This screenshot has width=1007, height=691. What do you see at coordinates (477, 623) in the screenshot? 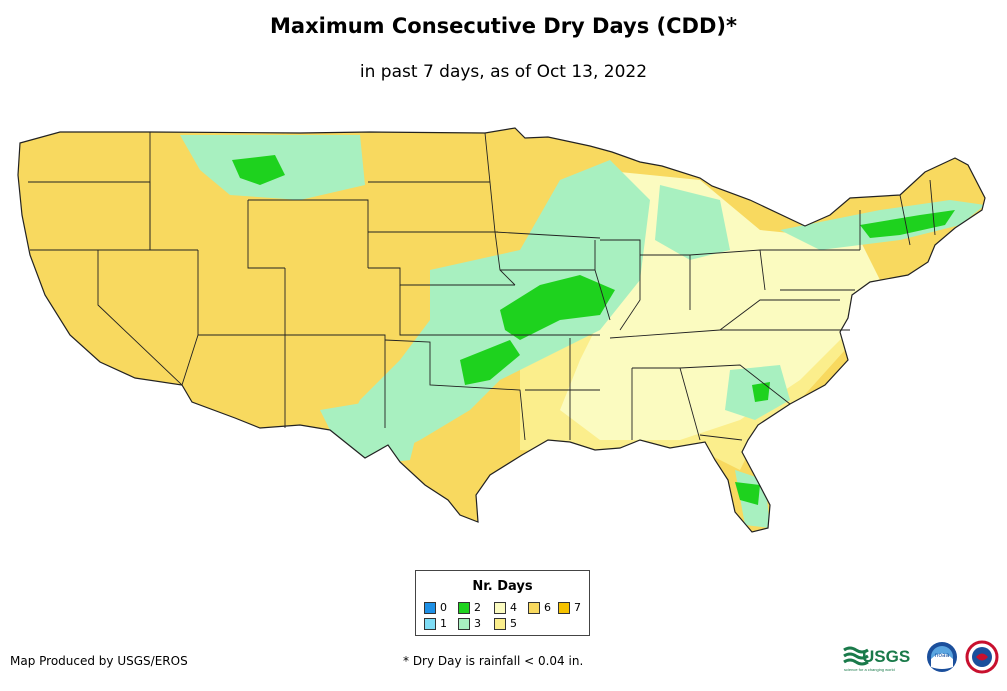
I see `legend-label-3: 3` at bounding box center [477, 623].